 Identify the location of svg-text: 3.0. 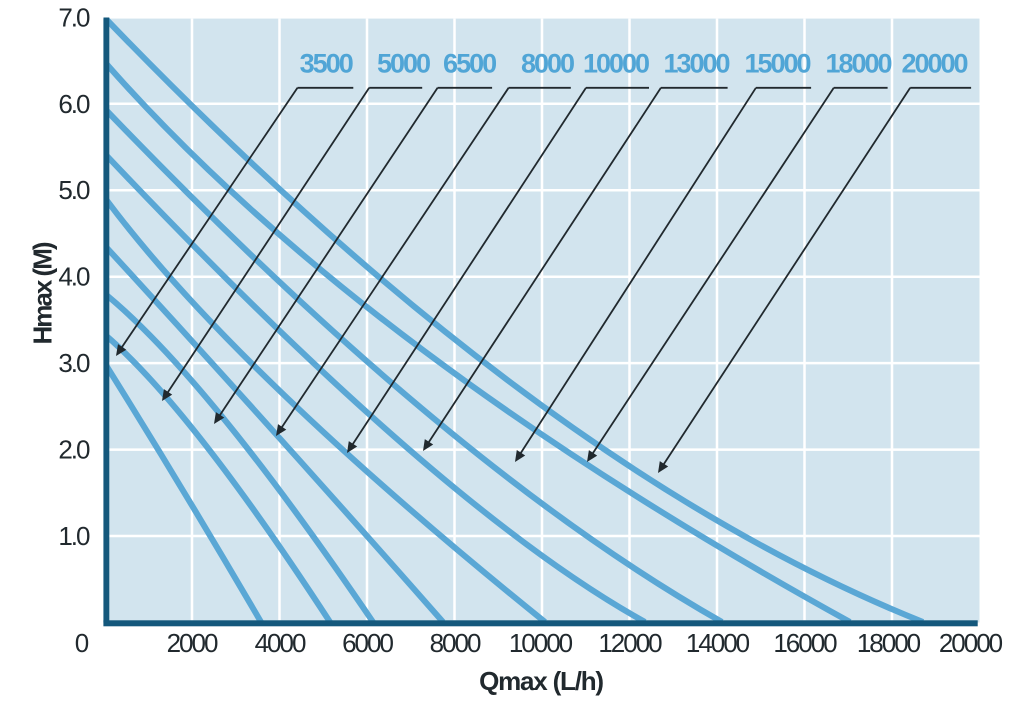
(74, 363).